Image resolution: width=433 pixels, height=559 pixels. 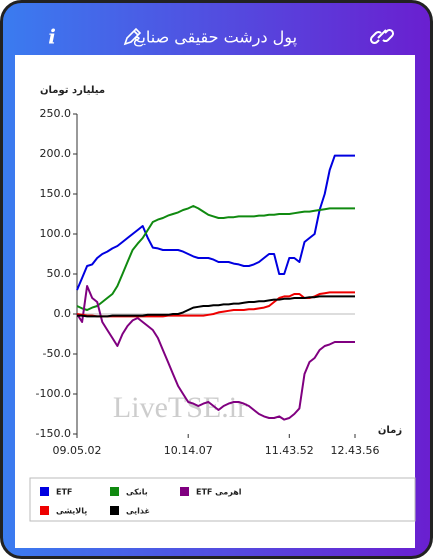 What do you see at coordinates (53, 433) in the screenshot?
I see `y-tick-label: -150.0` at bounding box center [53, 433].